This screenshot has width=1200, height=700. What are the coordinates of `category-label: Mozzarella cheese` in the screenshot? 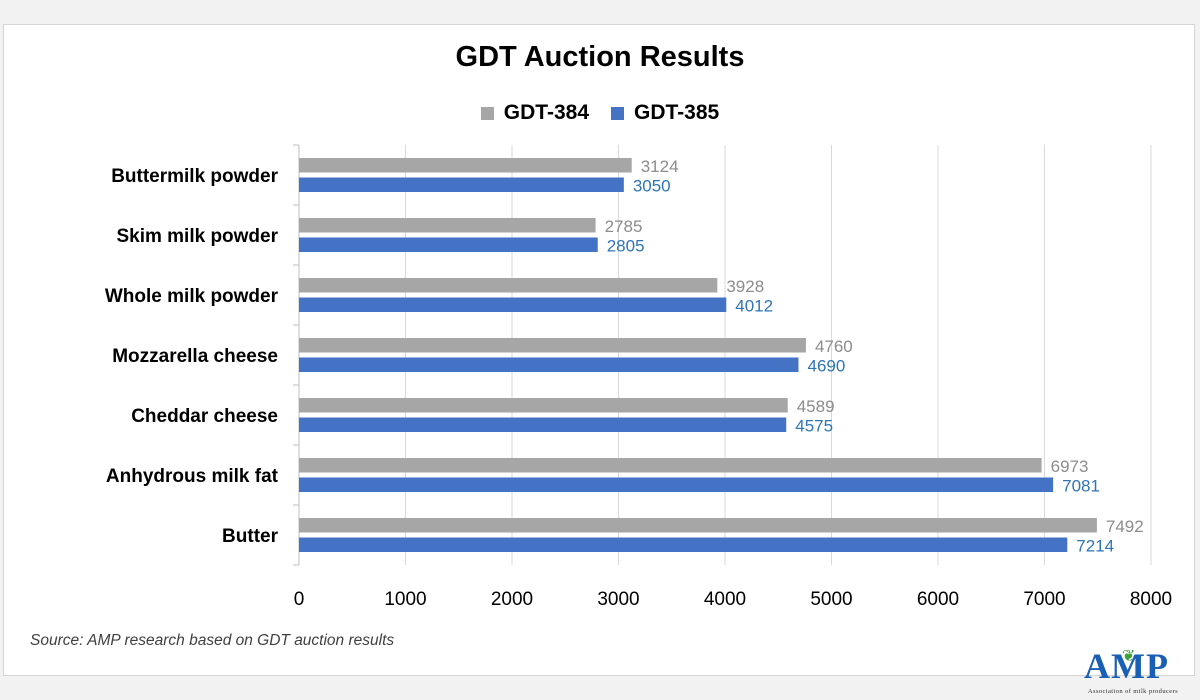 It's located at (195, 356).